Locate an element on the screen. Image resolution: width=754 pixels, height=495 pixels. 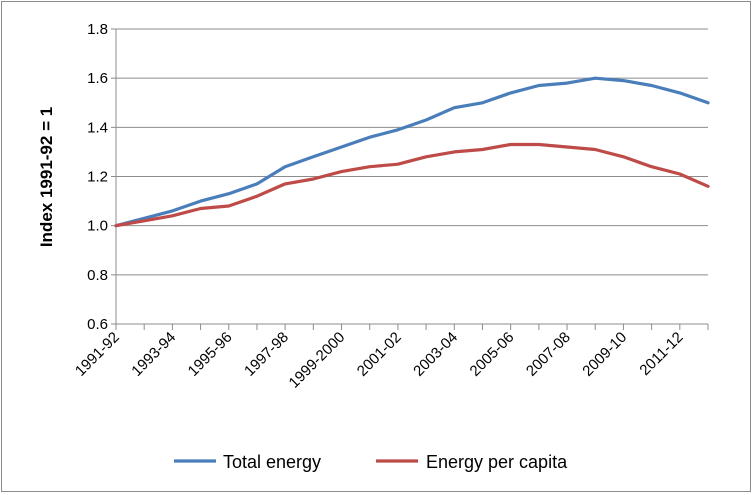
x-tick-label: 2005-06 is located at coordinates (492, 354).